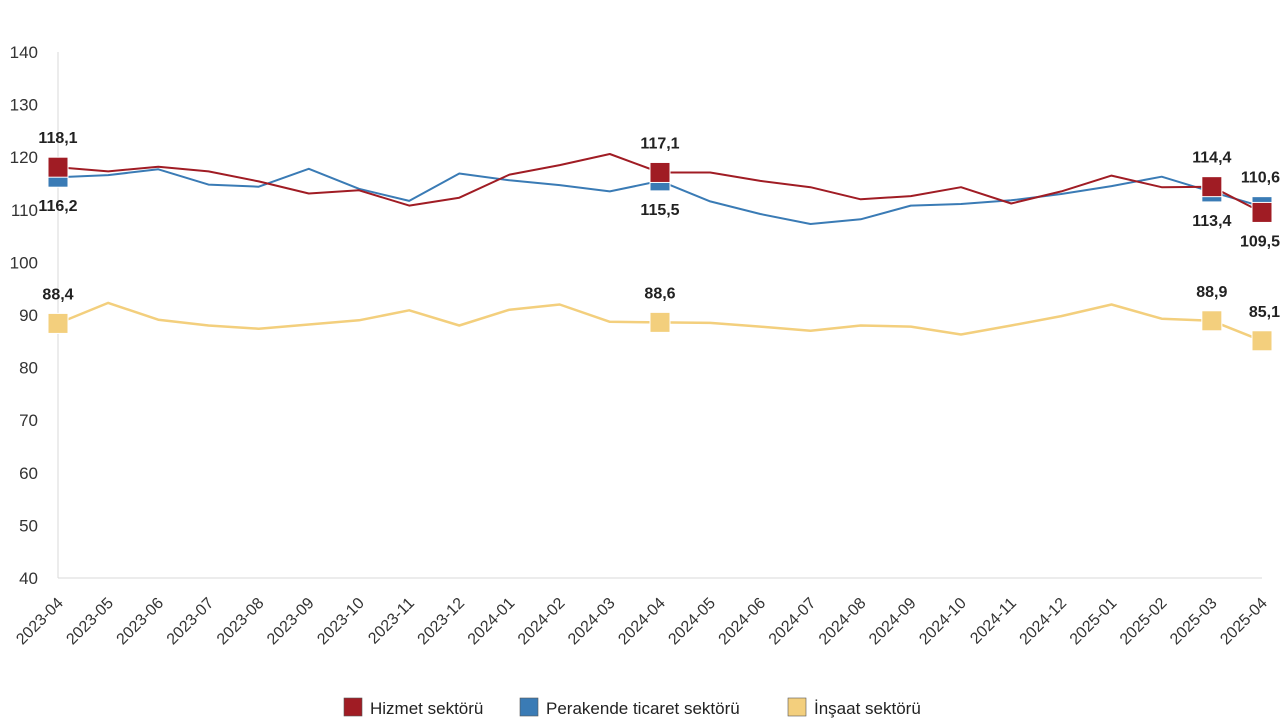  What do you see at coordinates (57, 294) in the screenshot?
I see `data-label: 88,4` at bounding box center [57, 294].